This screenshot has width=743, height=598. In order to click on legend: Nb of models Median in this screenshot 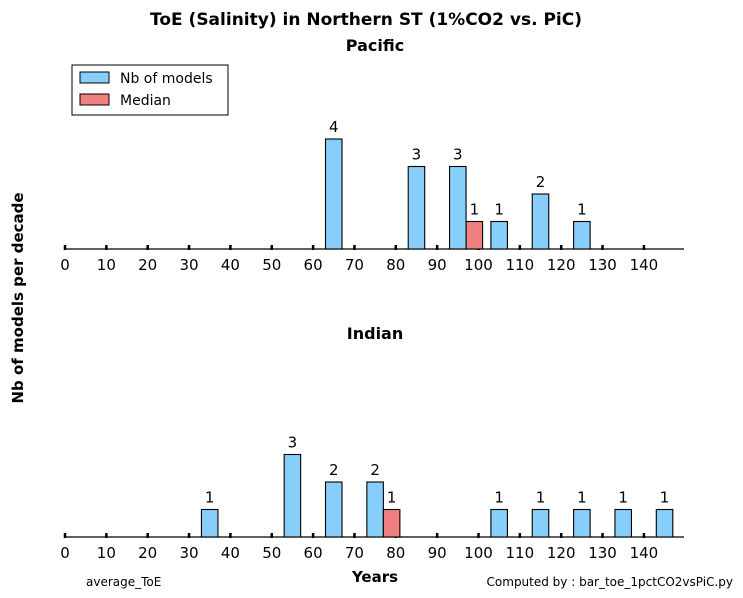, I will do `click(150, 90)`.